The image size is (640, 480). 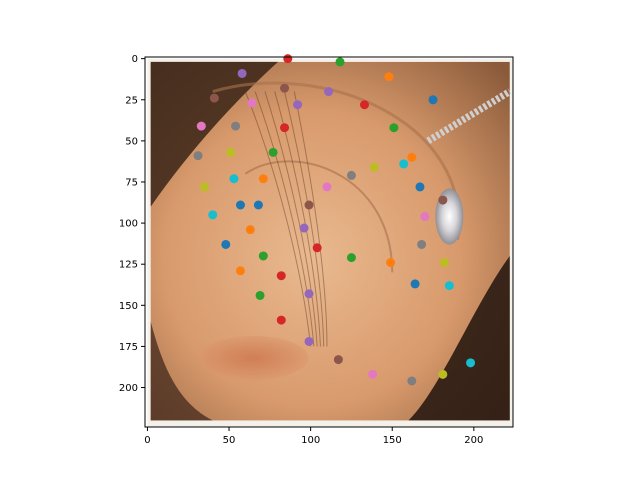 I want to click on x-tick-label: 0, so click(x=147, y=440).